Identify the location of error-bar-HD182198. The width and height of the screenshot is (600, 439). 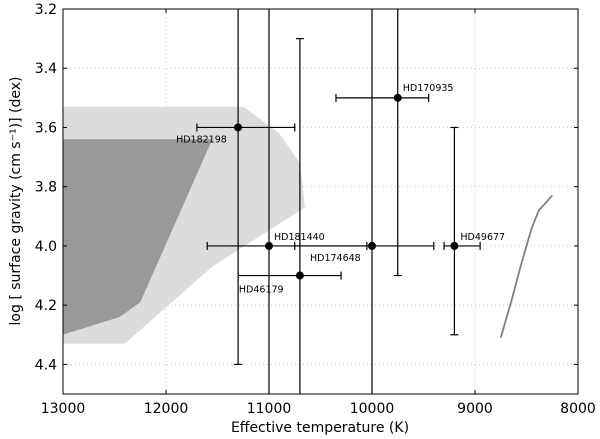
(246, 187).